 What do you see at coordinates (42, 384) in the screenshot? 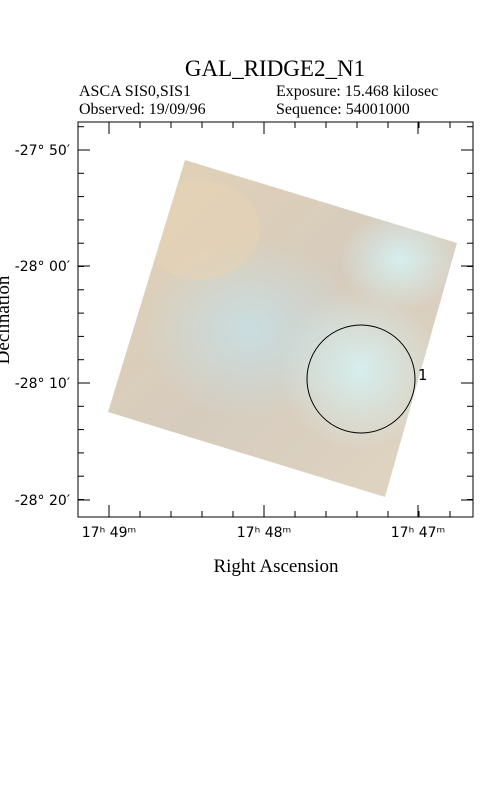
I see `y-tick-label: -28° 10′` at bounding box center [42, 384].